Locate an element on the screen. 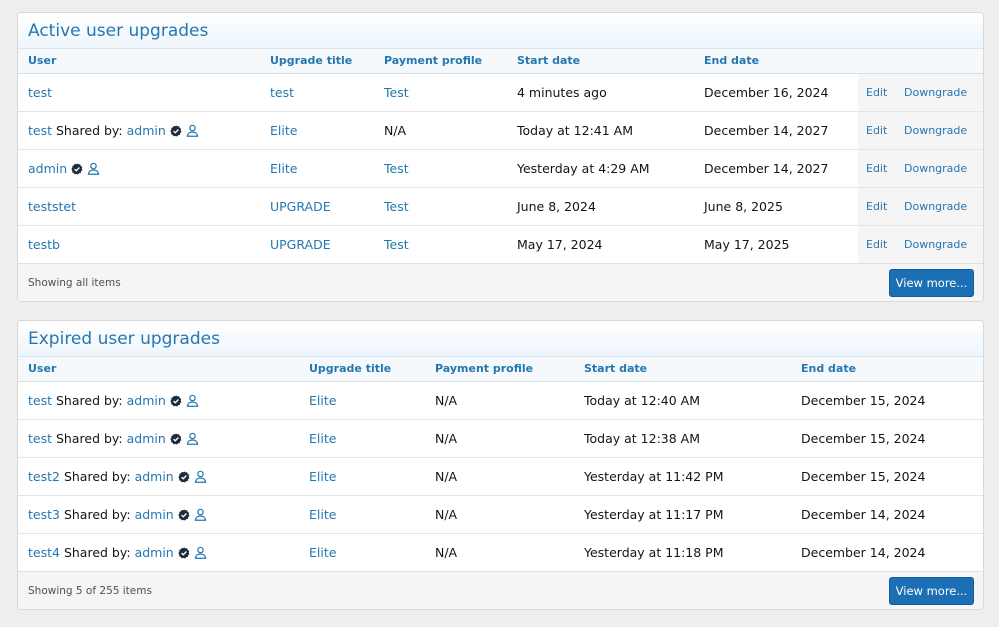 The height and width of the screenshot is (627, 999). user-link: admin is located at coordinates (48, 168).